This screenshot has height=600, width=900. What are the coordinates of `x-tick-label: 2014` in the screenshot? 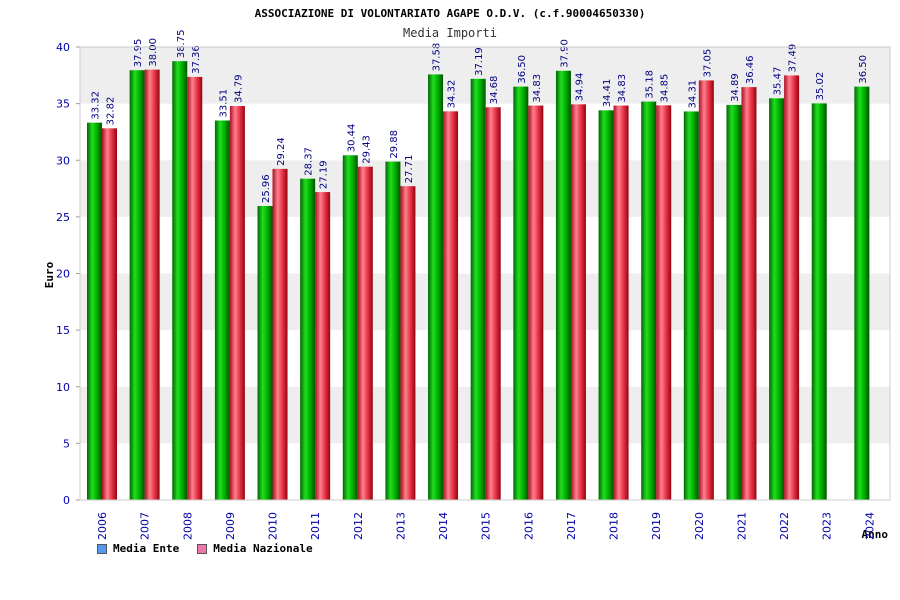 It's located at (443, 526).